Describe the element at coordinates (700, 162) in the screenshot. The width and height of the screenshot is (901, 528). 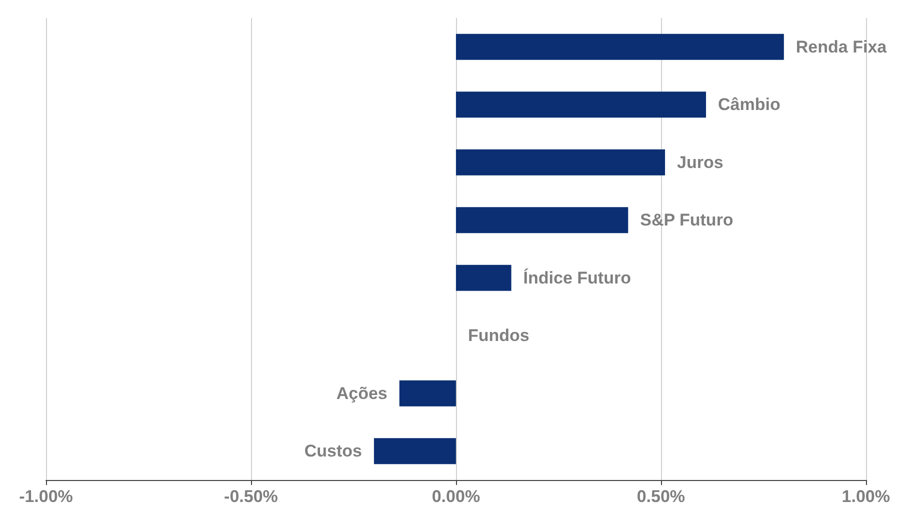
I see `y-tick-label: Juros` at that location.